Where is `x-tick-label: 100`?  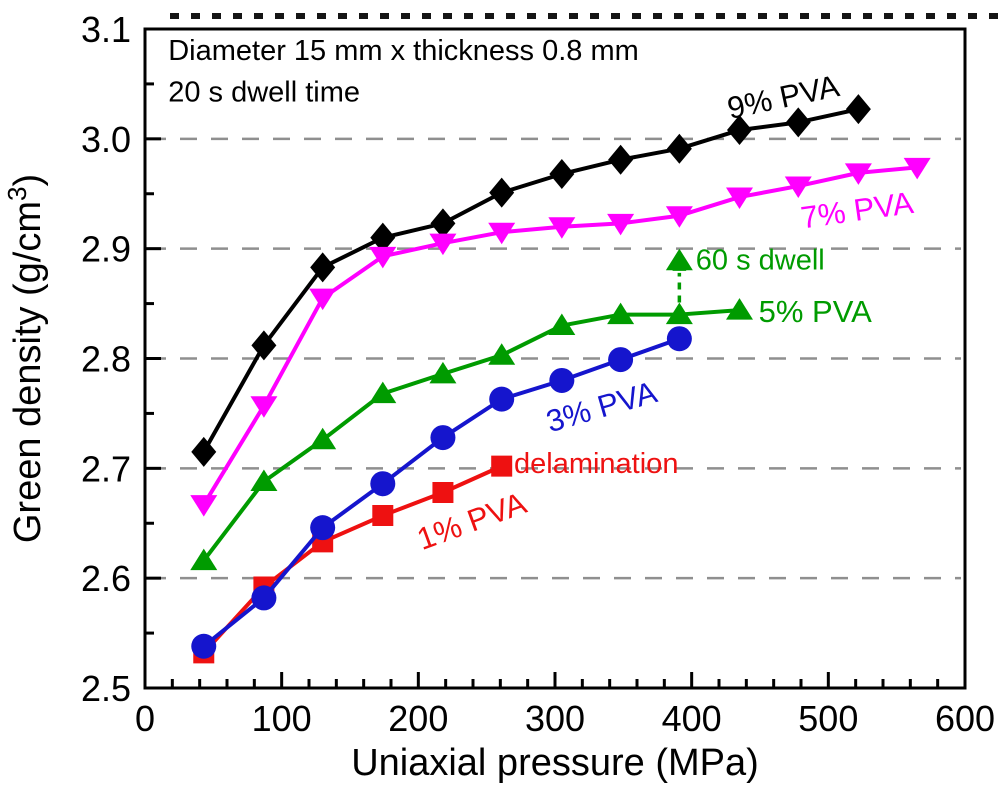 x-tick-label: 100 is located at coordinates (282, 718).